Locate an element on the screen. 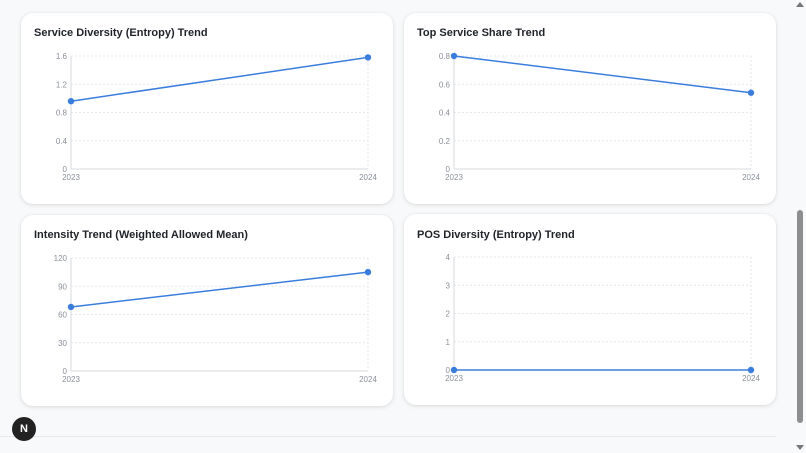 The image size is (806, 453). line-chart: 0 0.4 0.8 1.2 1.6 2023 2024 is located at coordinates (217, 117).